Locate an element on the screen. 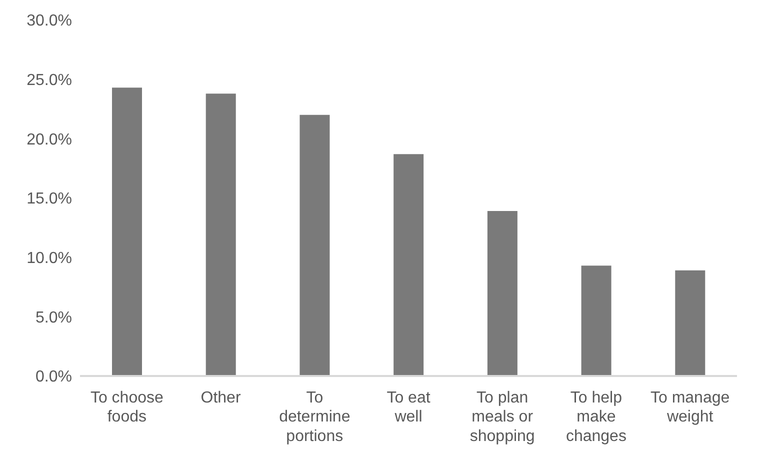 This screenshot has height=454, width=759. y-tick-label: 15.0% is located at coordinates (49, 199).